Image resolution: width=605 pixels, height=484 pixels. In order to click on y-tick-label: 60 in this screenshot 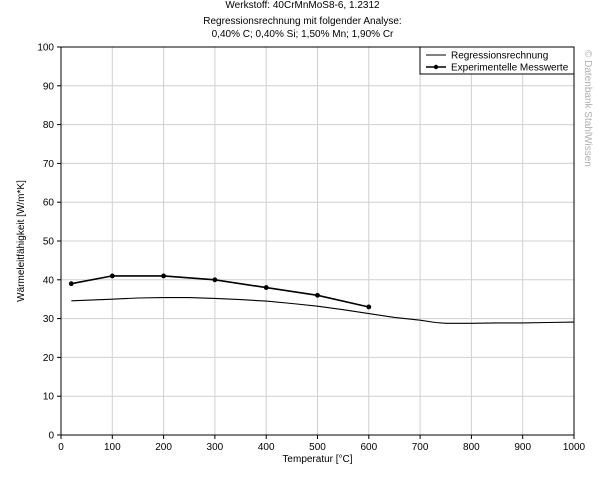, I will do `click(49, 203)`.